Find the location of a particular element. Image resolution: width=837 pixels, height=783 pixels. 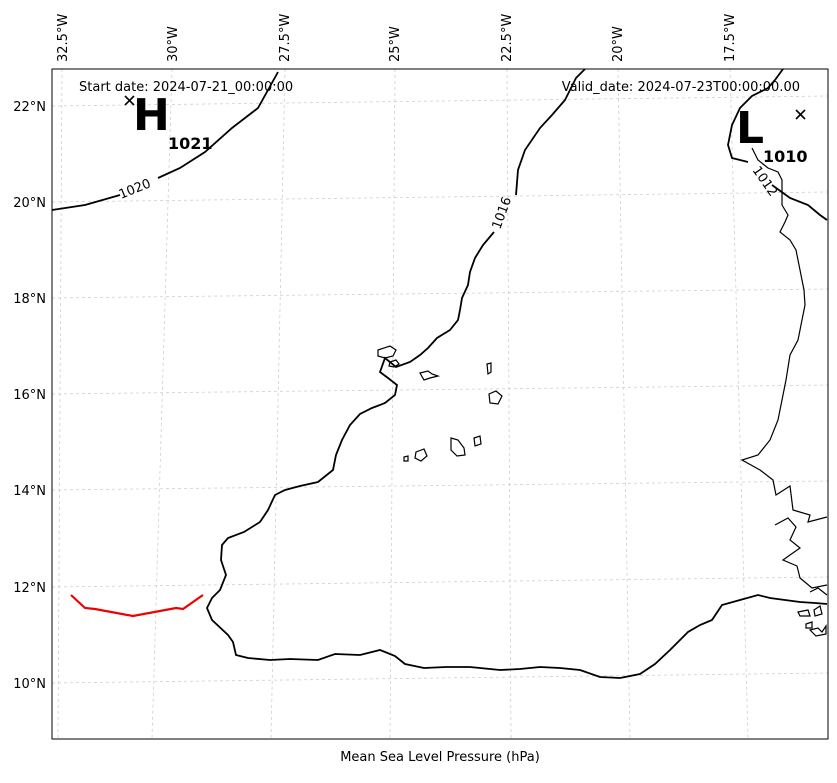

lat-label: 10°N is located at coordinates (29, 684).